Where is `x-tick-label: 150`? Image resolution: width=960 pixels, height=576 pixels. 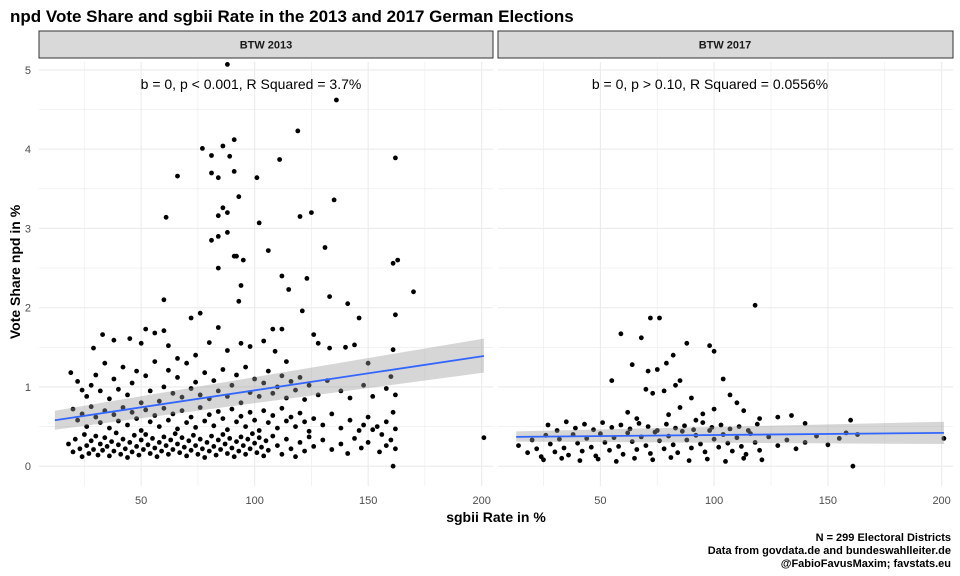
x-tick-label: 150 is located at coordinates (828, 501).